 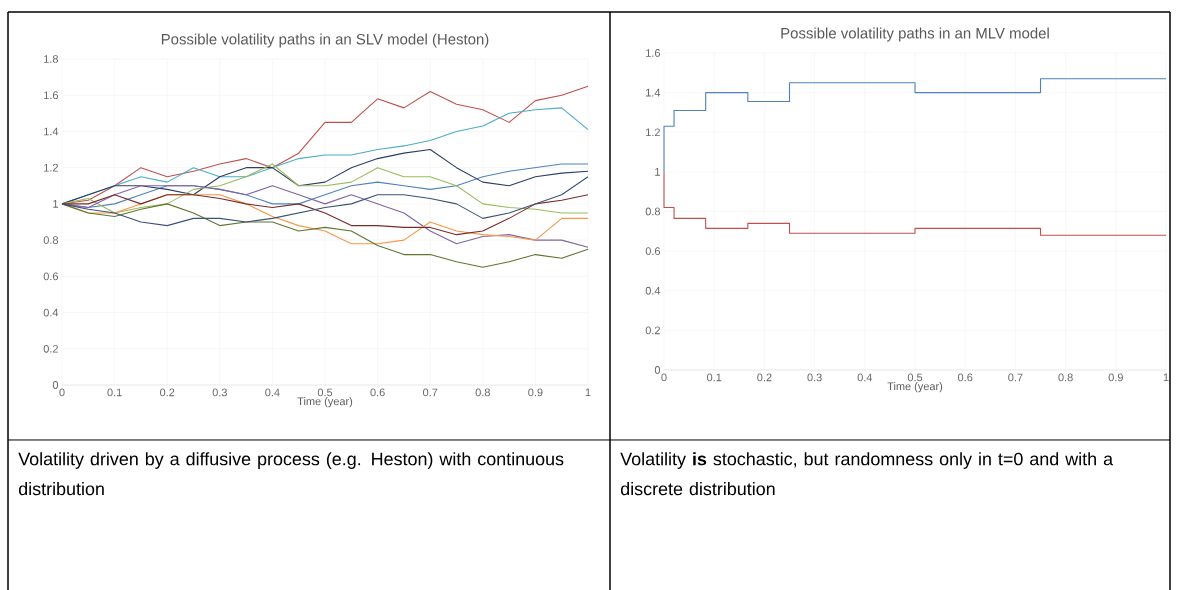 What do you see at coordinates (291, 474) in the screenshot?
I see `text: Volatility driven by a diffusive process (e.g. Heston) with continuous distribution` at bounding box center [291, 474].